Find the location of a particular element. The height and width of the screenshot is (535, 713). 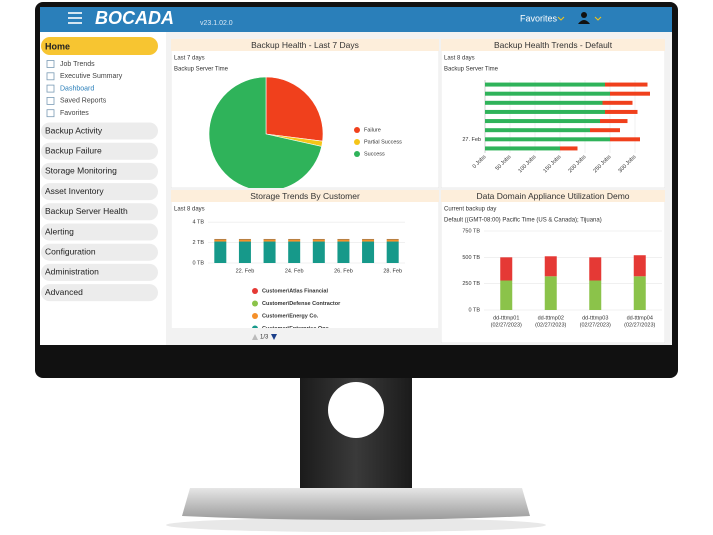

page-prev is located at coordinates (255, 337).